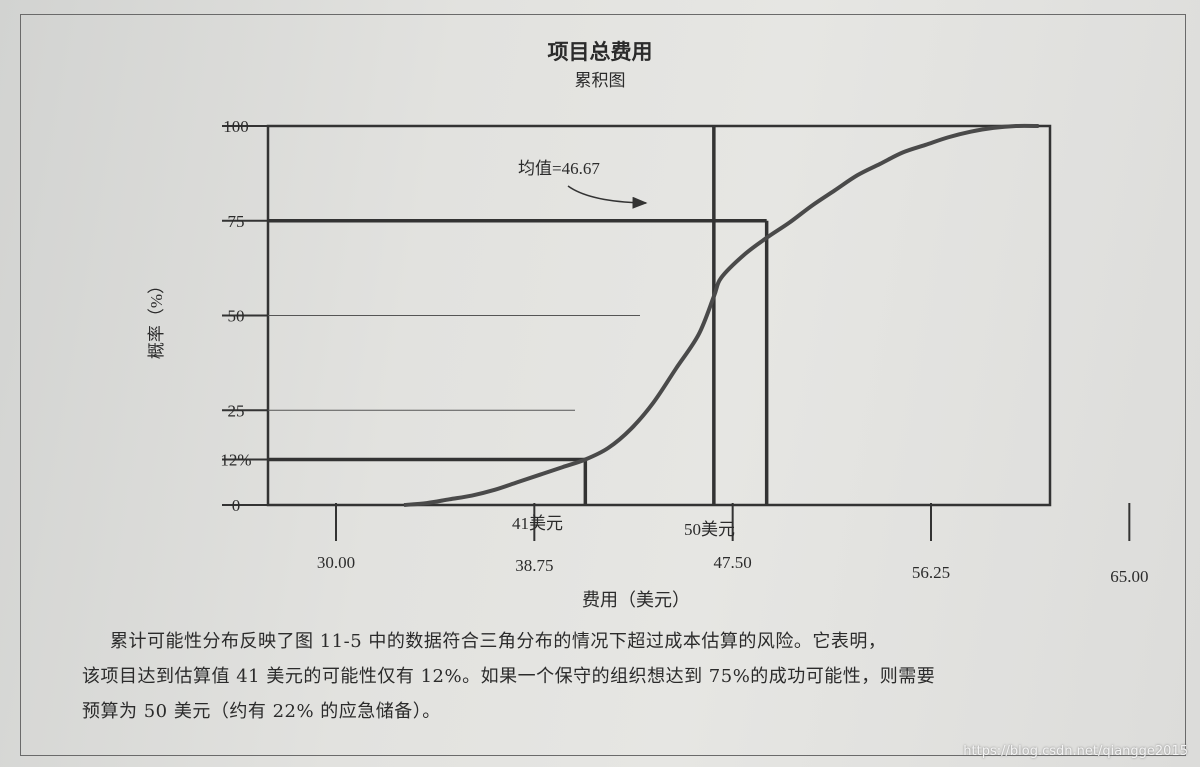 Image resolution: width=1200 pixels, height=767 pixels. I want to click on marker-label-50: 50美元, so click(709, 529).